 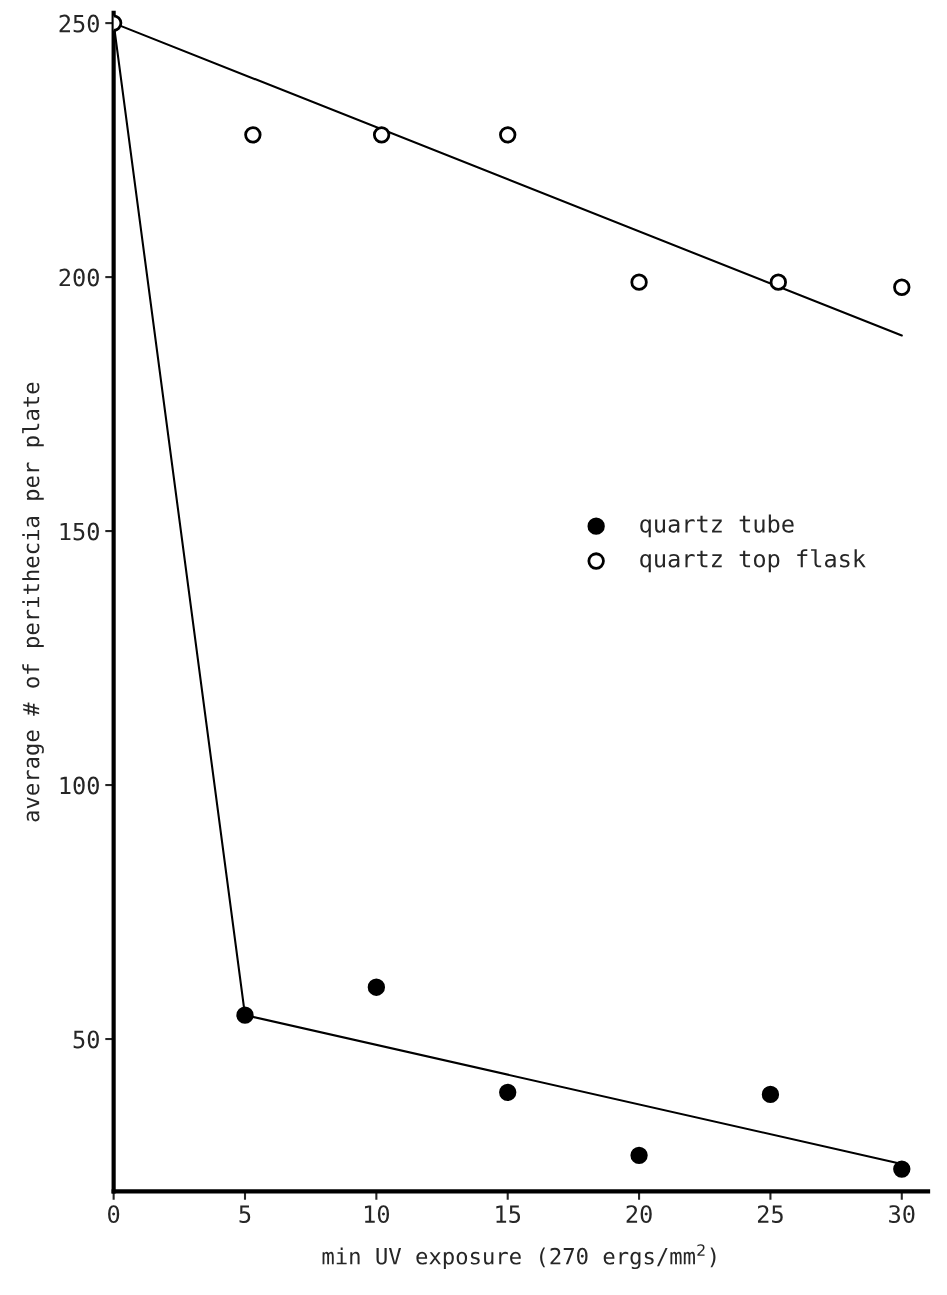 What do you see at coordinates (79, 785) in the screenshot?
I see `y-tick-label: 100` at bounding box center [79, 785].